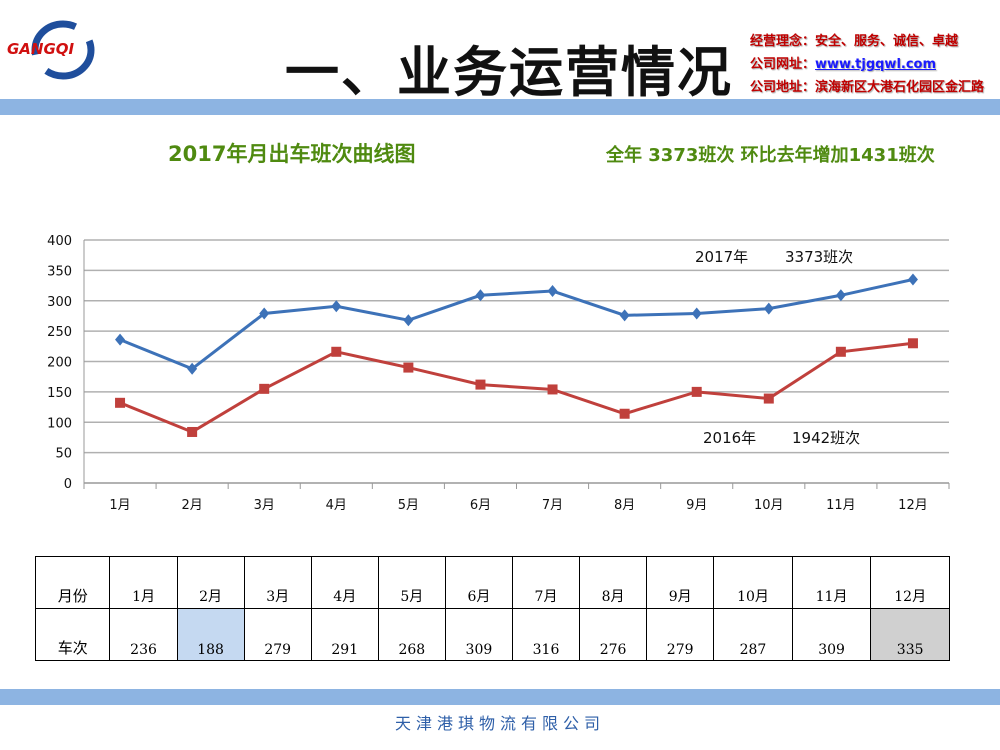  Describe the element at coordinates (411, 634) in the screenshot. I see `trips-cell: 268` at that location.